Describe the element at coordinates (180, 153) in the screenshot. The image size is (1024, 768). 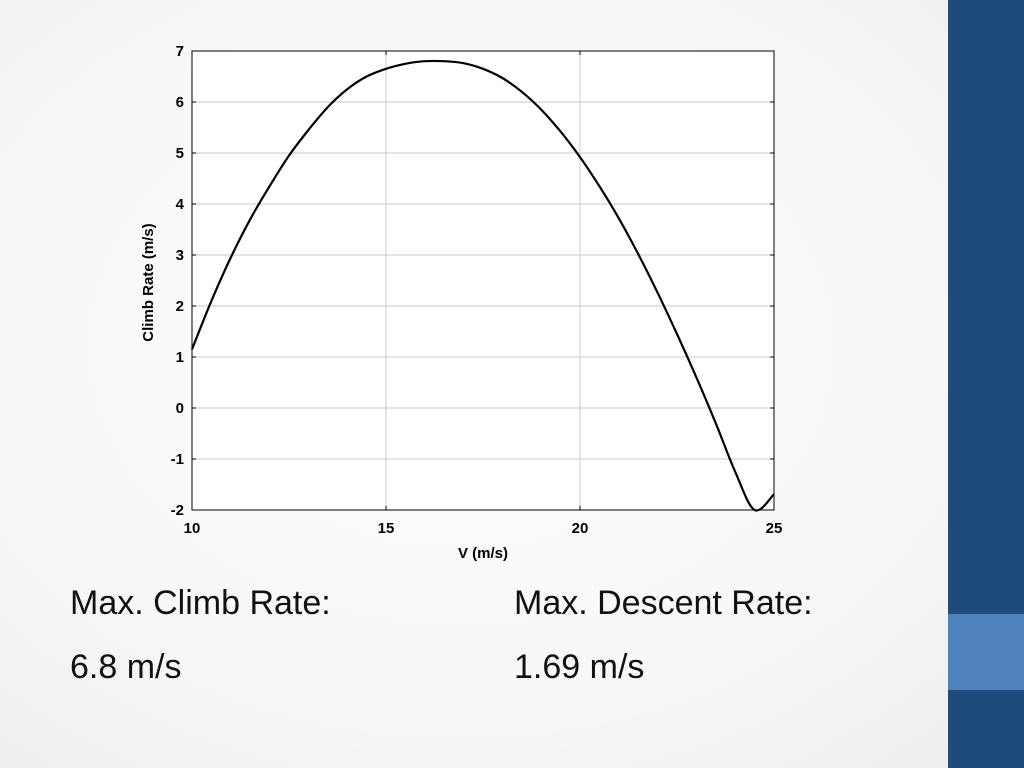
I see `y-tick-label-7: 5` at that location.